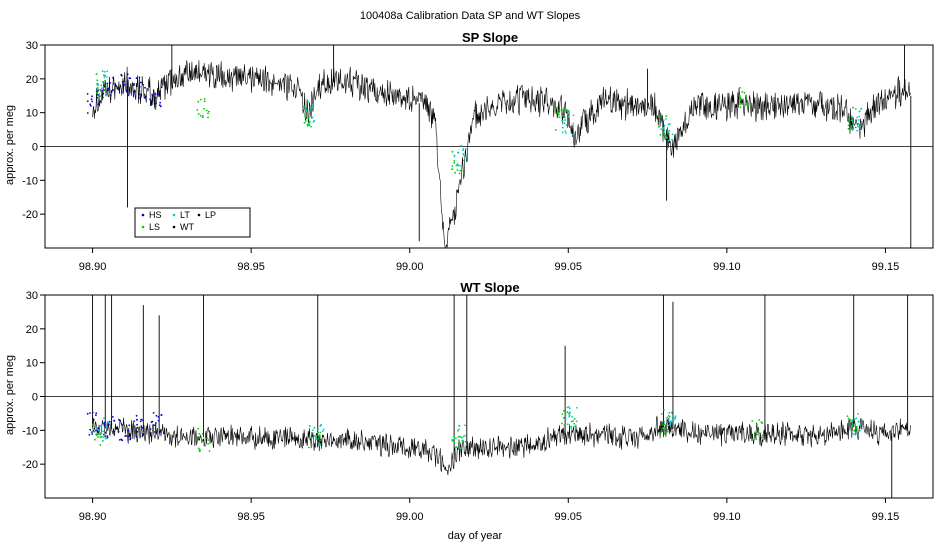 The height and width of the screenshot is (550, 950). What do you see at coordinates (174, 227) in the screenshot?
I see `legend-marker-wt` at bounding box center [174, 227].